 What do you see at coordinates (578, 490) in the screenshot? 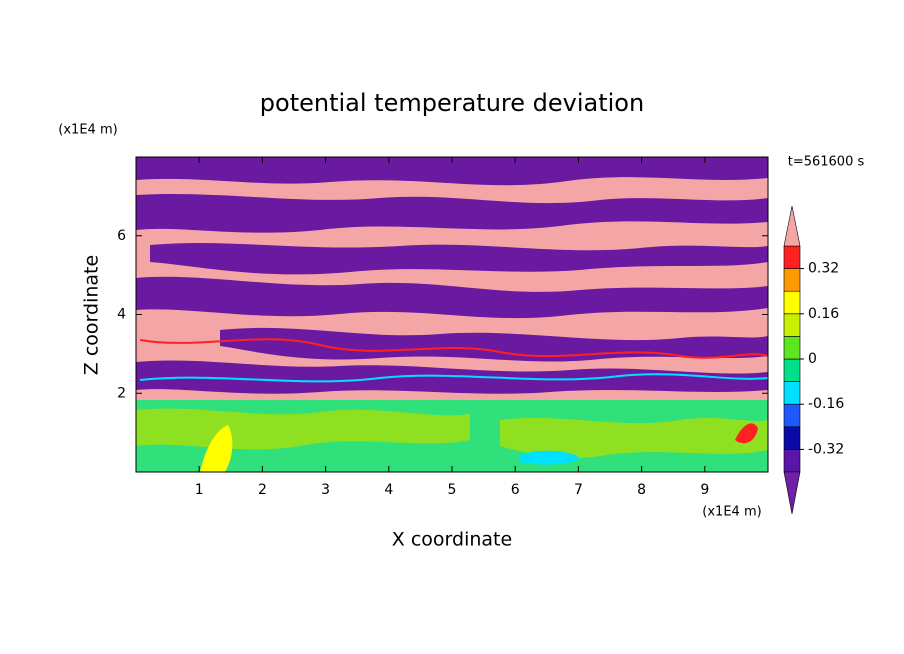
I see `x-tick-label: 7` at bounding box center [578, 490].